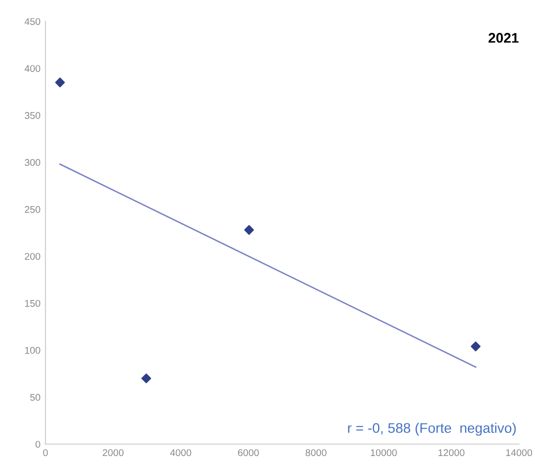  Describe the element at coordinates (32, 21) in the screenshot. I see `y-tick-label: 450` at that location.